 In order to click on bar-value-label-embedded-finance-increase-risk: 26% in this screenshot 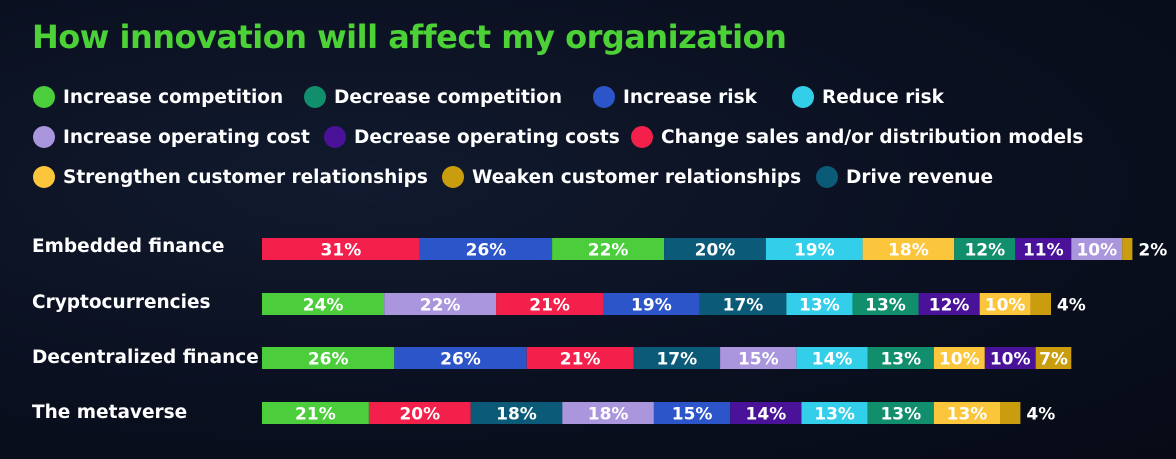, I will do `click(486, 251)`.